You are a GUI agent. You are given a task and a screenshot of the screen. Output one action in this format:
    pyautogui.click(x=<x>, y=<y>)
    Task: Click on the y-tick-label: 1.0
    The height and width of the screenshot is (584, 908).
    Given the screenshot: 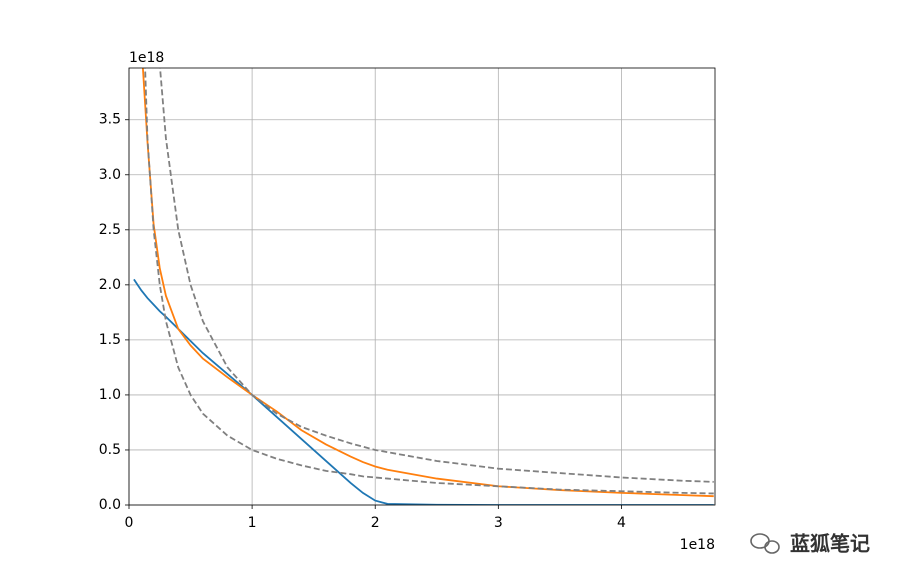 What is the action you would take?
    pyautogui.click(x=110, y=395)
    